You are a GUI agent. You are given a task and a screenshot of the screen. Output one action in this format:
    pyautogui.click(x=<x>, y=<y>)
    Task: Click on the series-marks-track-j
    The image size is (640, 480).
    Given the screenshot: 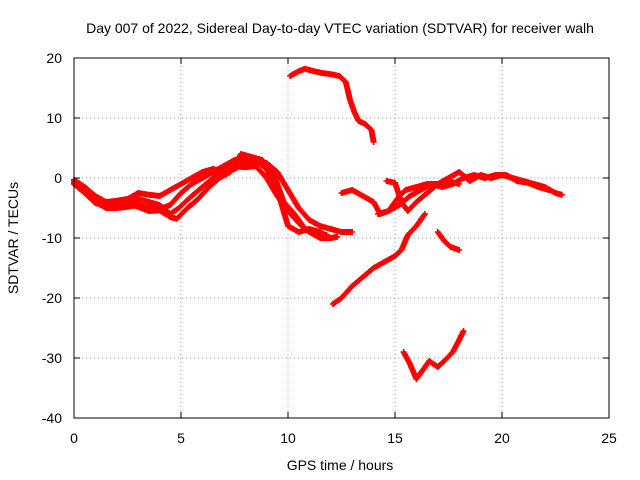 What is the action you would take?
    pyautogui.click(x=448, y=241)
    